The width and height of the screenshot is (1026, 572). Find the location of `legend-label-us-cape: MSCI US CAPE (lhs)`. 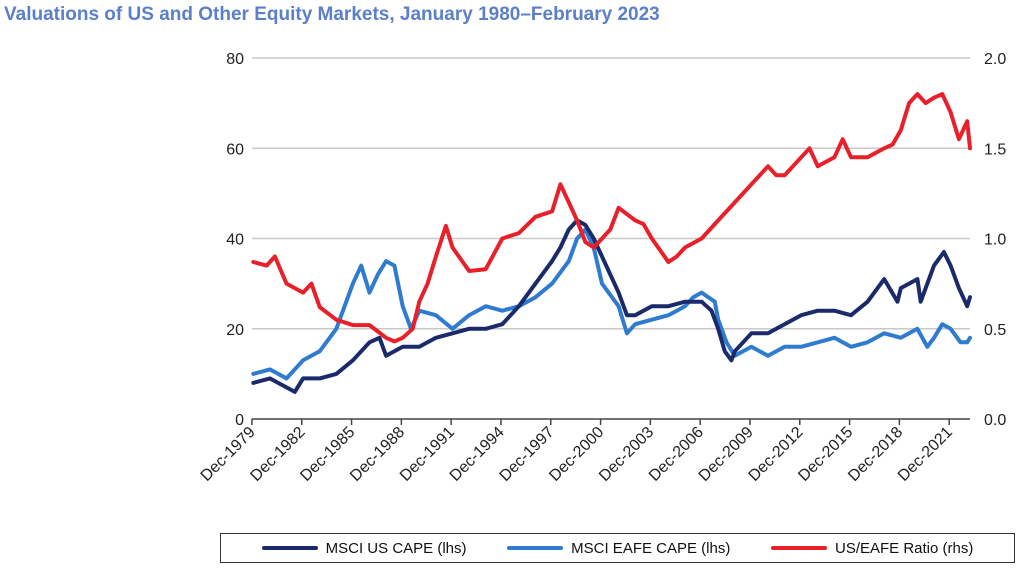

legend-label-us-cape: MSCI US CAPE (lhs) is located at coordinates (396, 548).